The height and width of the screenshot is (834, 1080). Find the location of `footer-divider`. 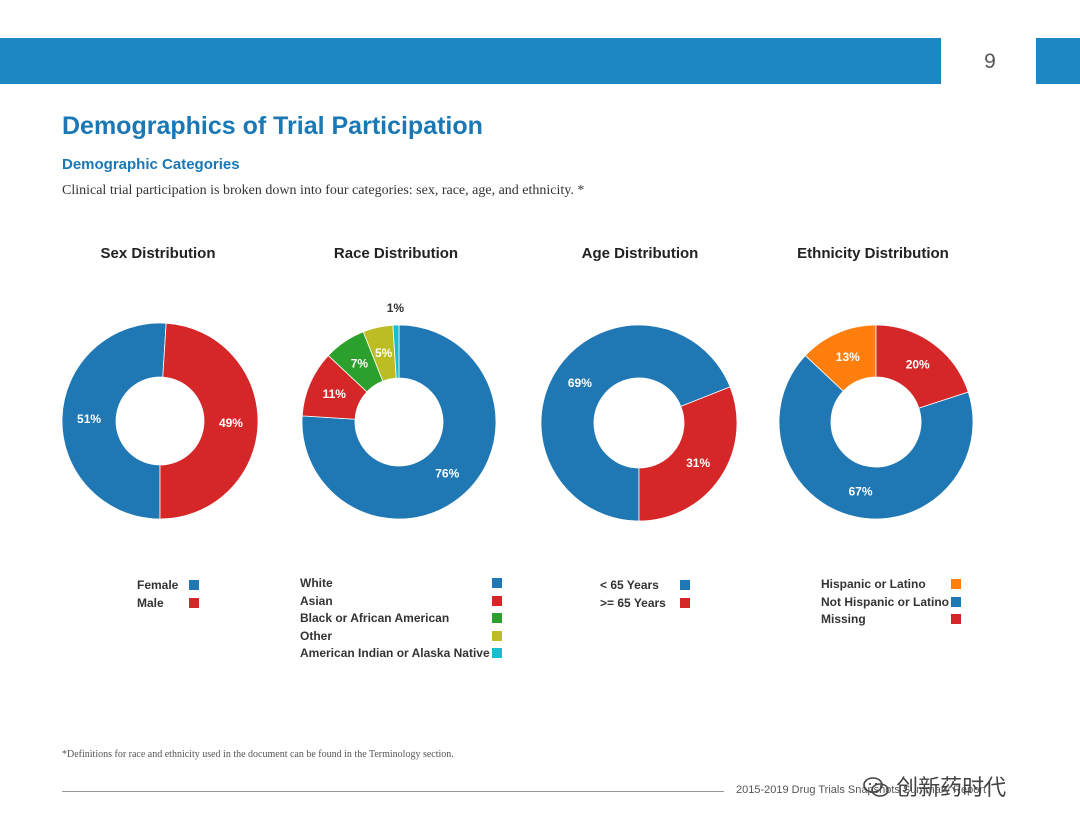

footer-divider is located at coordinates (393, 791).